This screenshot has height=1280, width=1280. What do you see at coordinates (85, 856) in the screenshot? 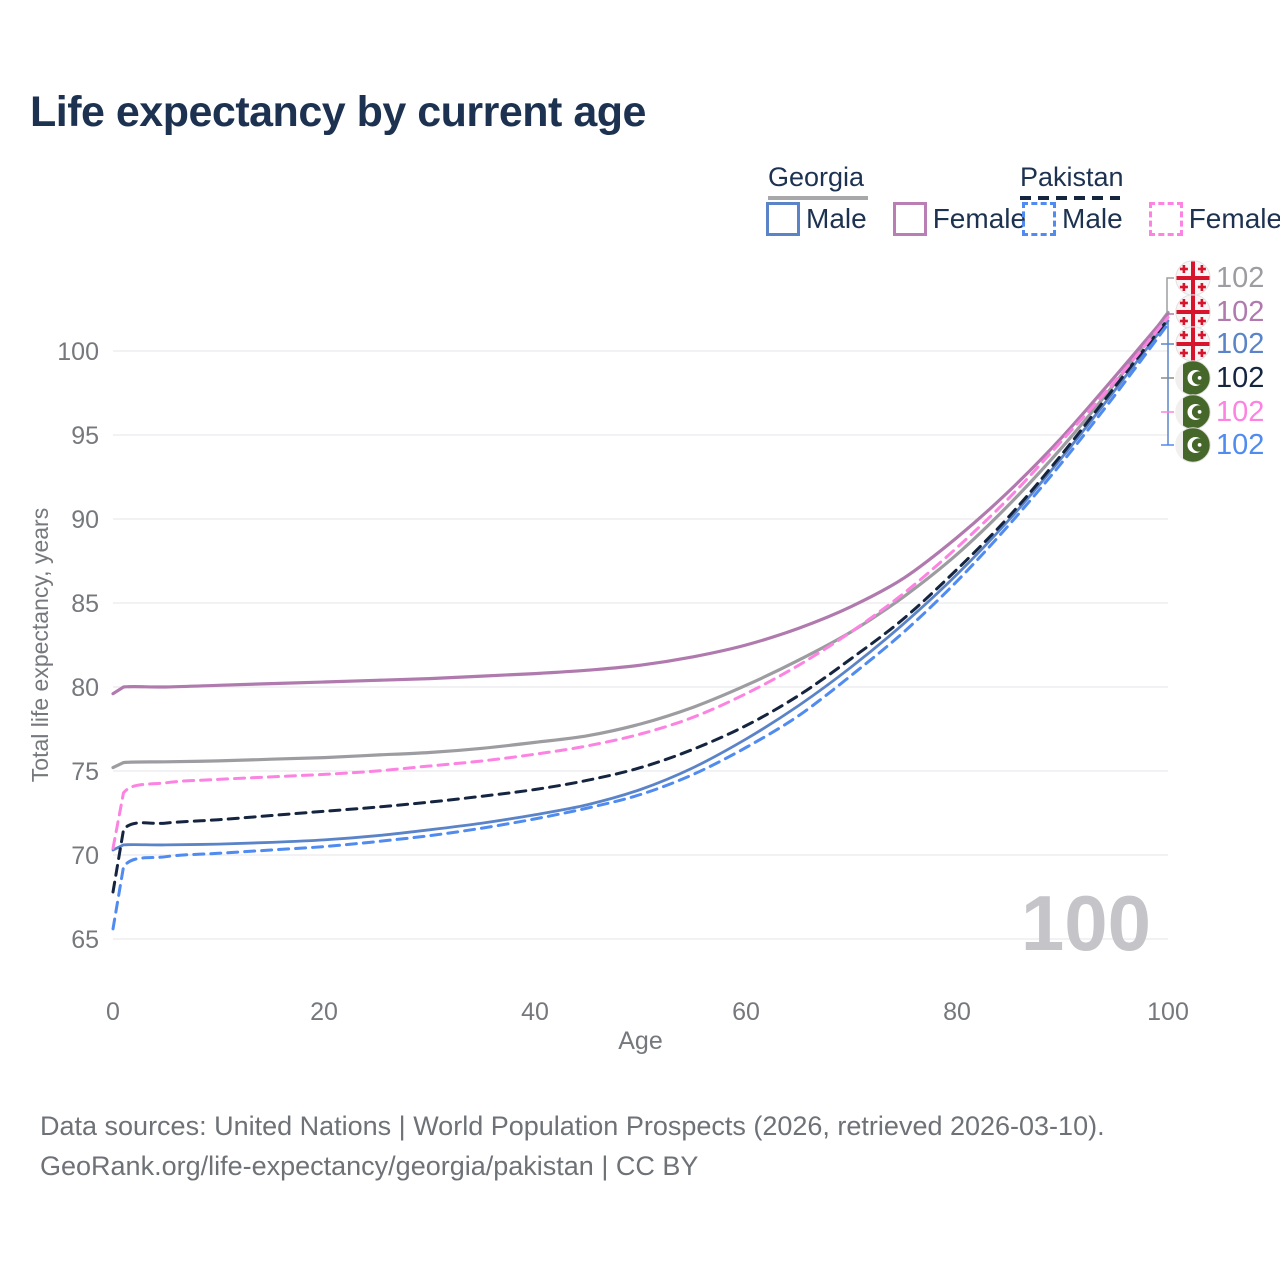
I see `y-tick-label-70: 70` at bounding box center [85, 856].